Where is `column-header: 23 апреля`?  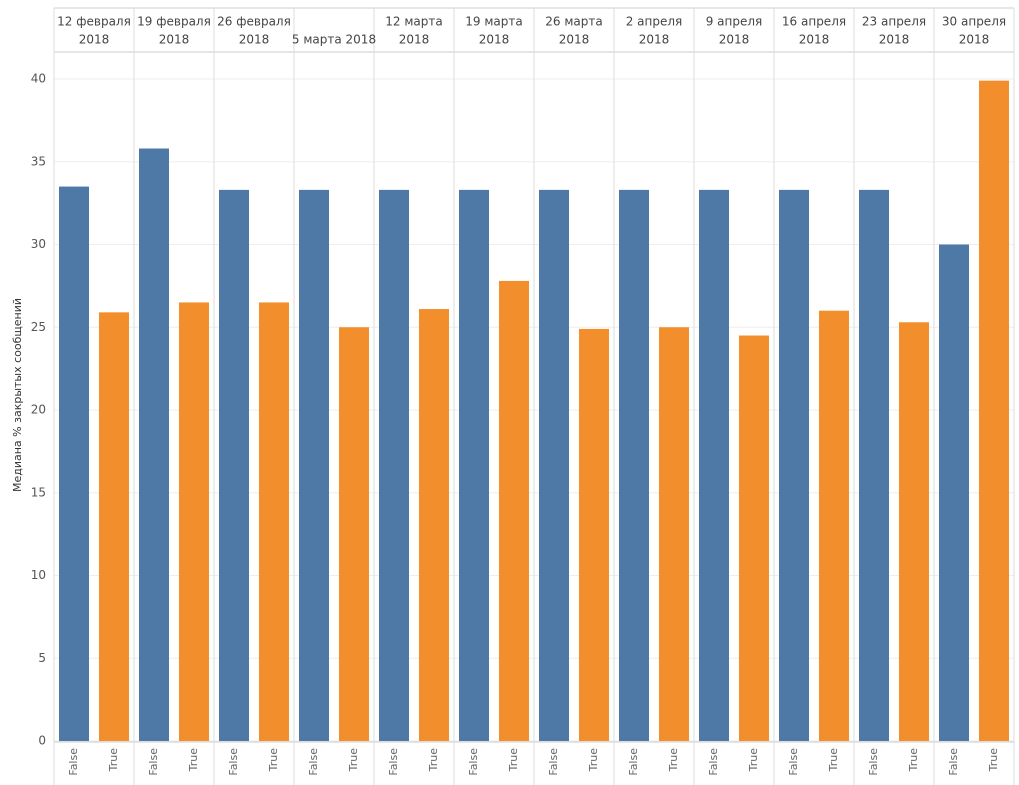
column-header: 23 апреля is located at coordinates (894, 22).